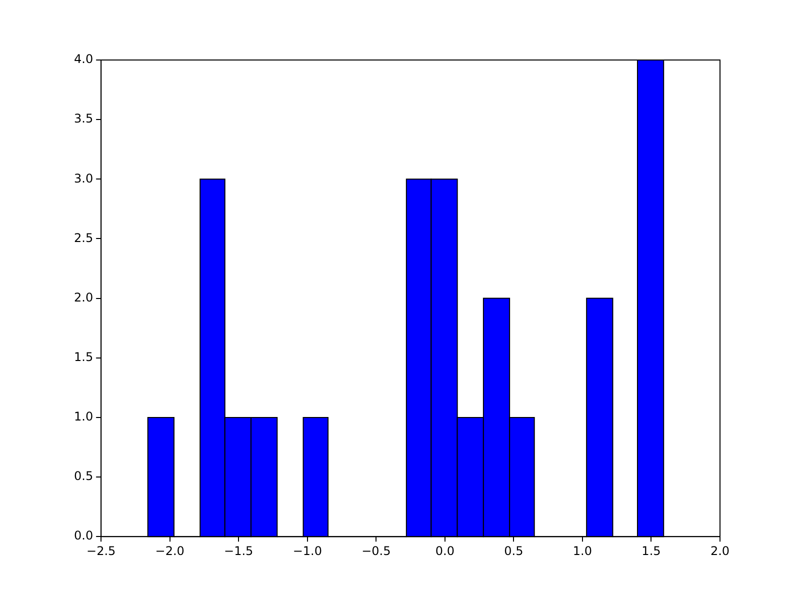  Describe the element at coordinates (84, 178) in the screenshot. I see `y-tick-label: 3.0` at that location.